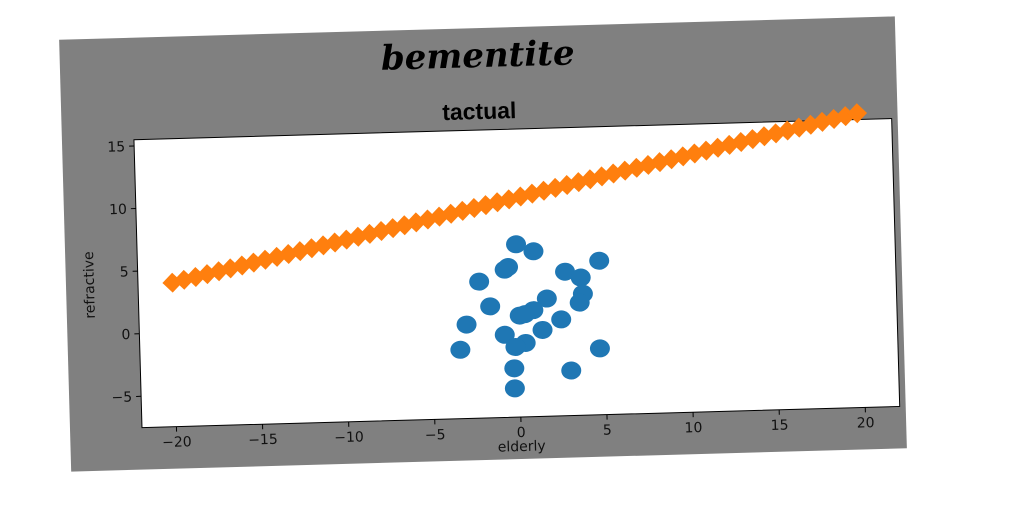  I want to click on y-tick-label: 10, so click(118, 210).